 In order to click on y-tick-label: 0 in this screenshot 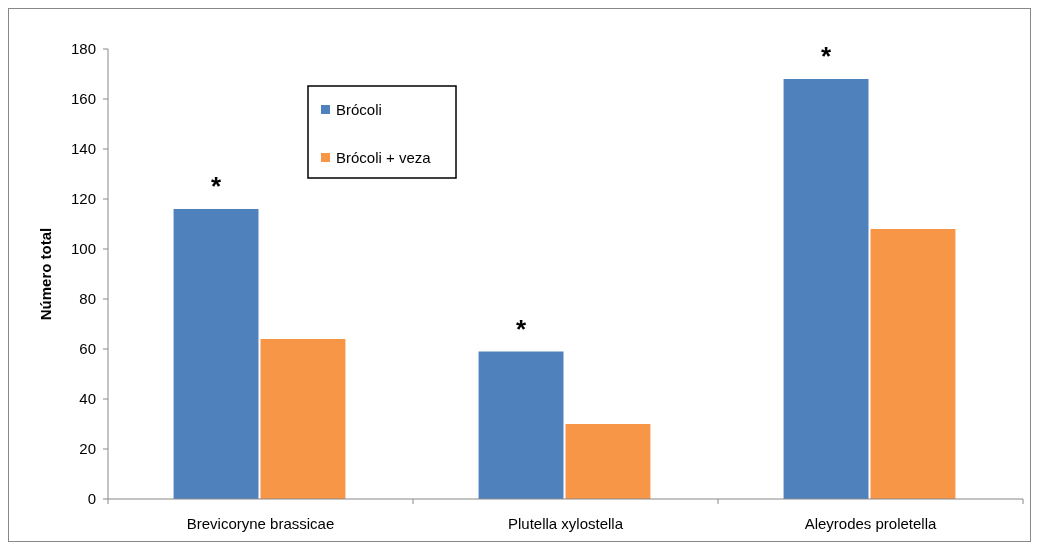, I will do `click(91, 499)`.